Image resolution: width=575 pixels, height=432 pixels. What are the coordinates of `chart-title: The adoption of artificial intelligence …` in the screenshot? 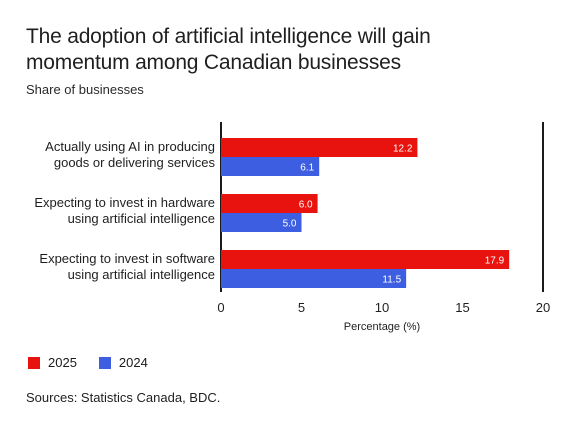 It's located at (291, 50).